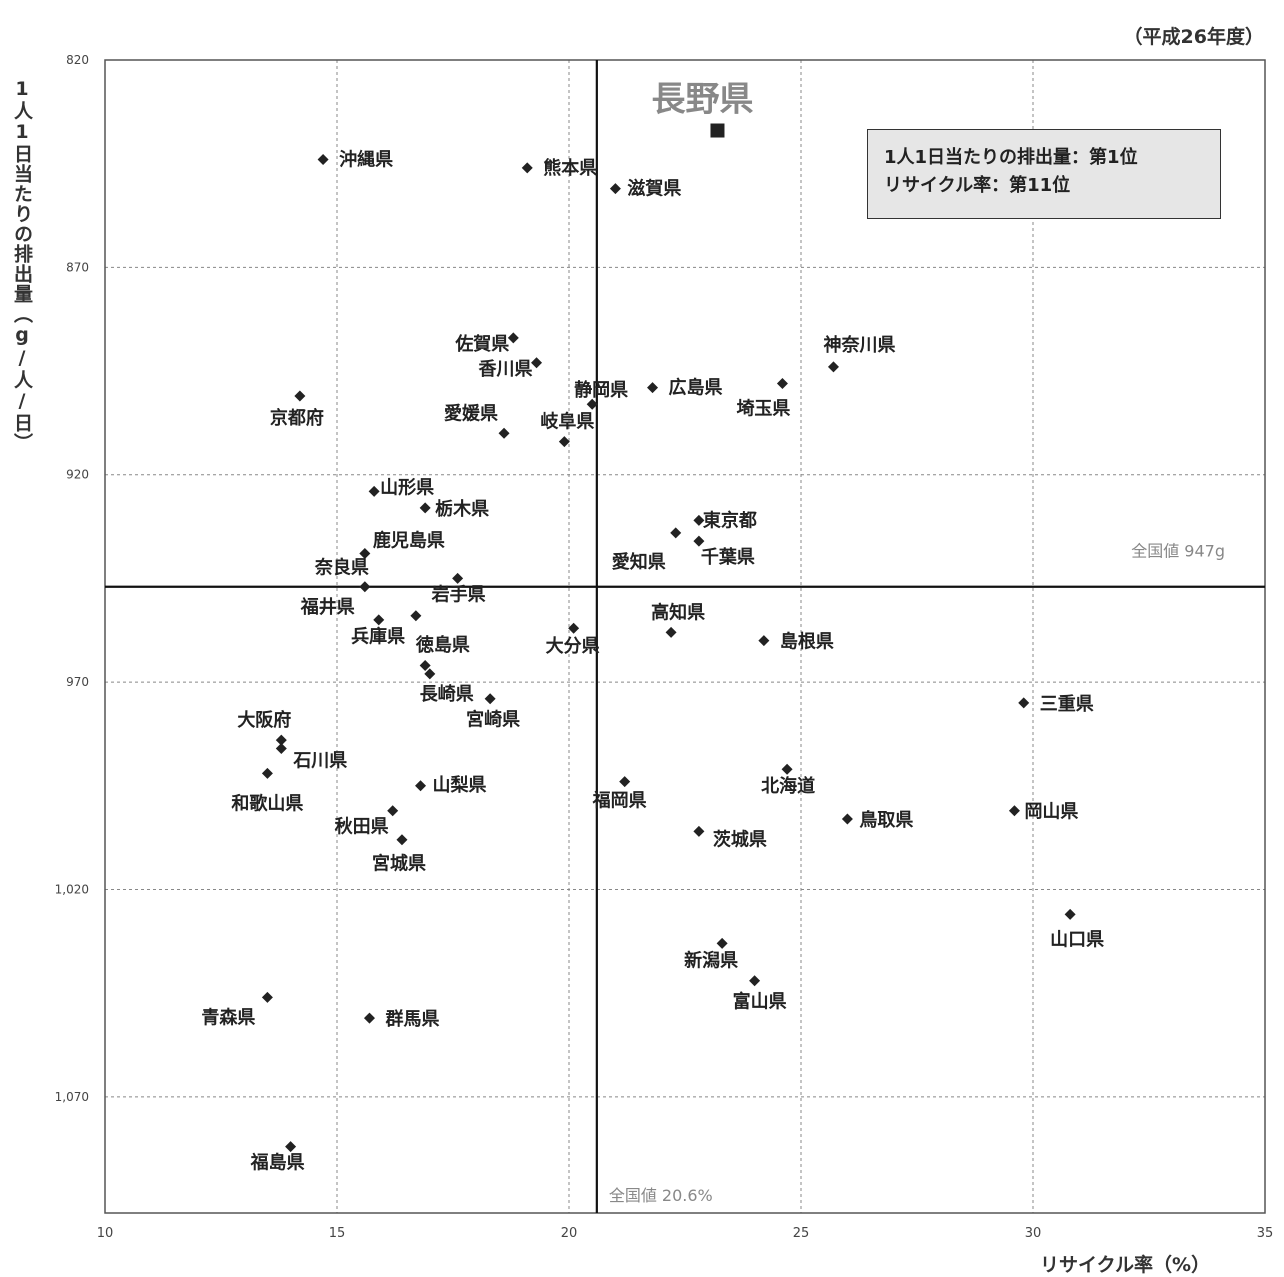  I want to click on y-tick-label: 820, so click(77, 60).